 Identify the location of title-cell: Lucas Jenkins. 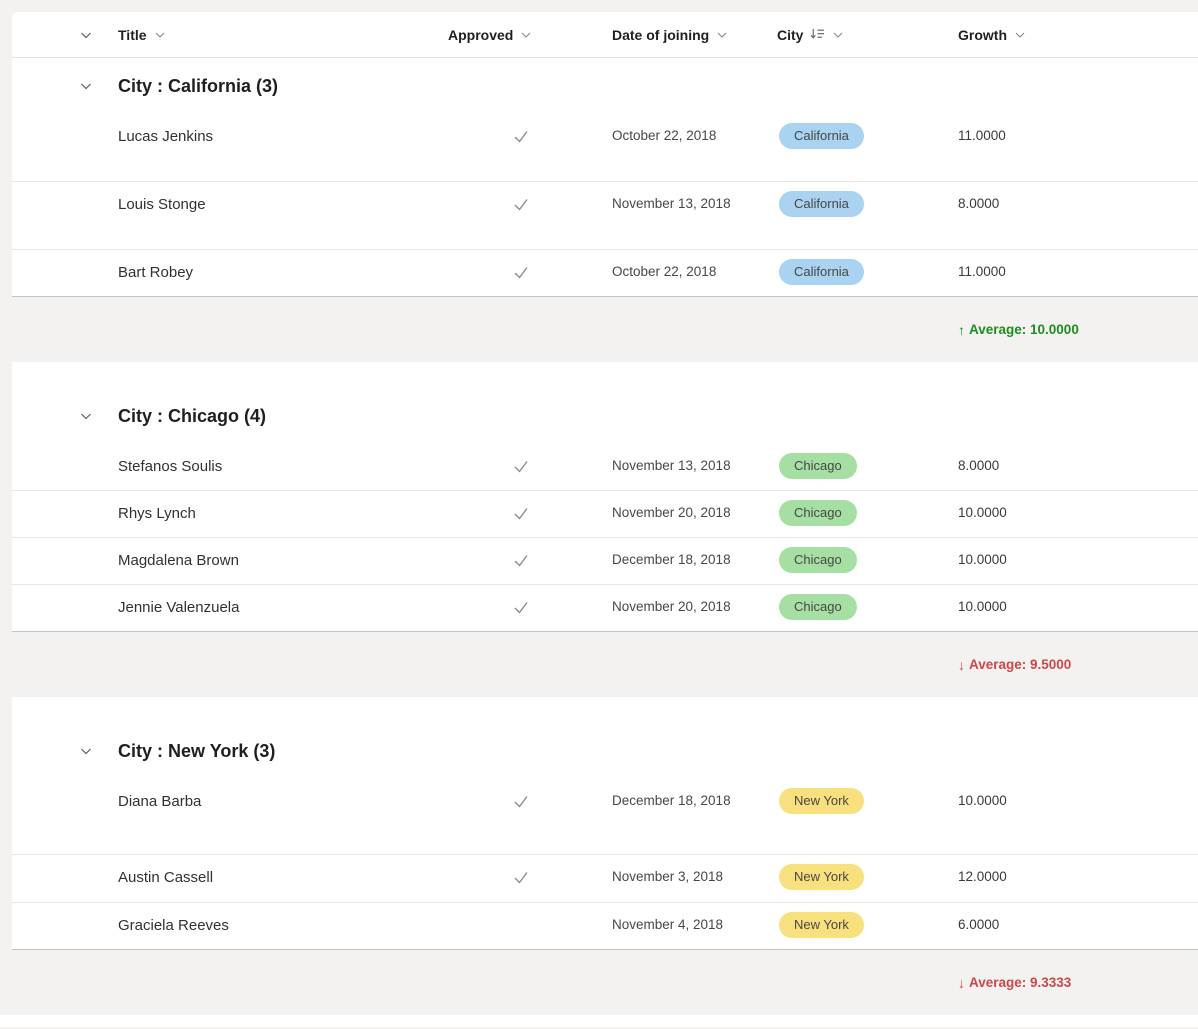
(166, 136).